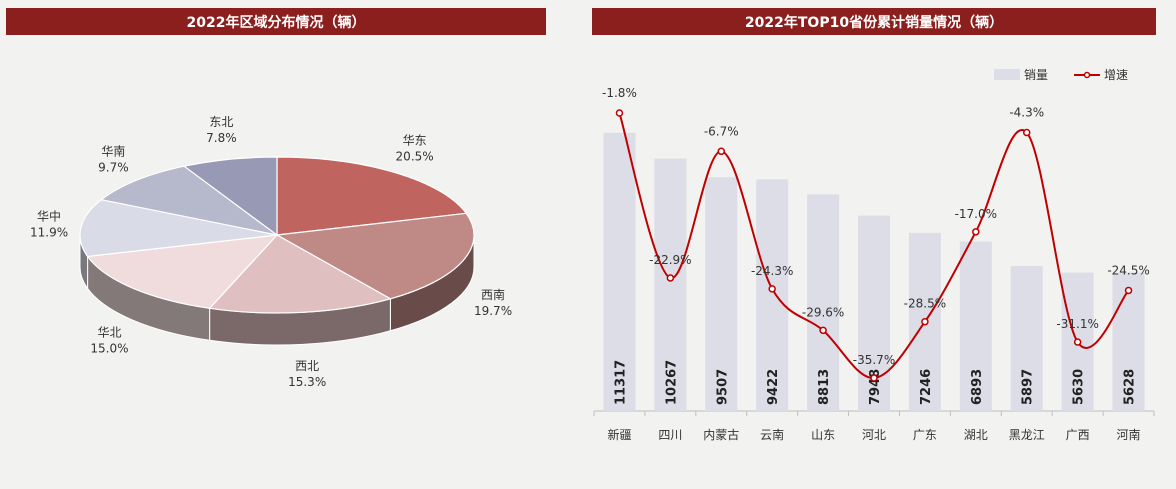 The image size is (1176, 489). What do you see at coordinates (49, 233) in the screenshot?
I see `pie-pct-华中: 11.9%` at bounding box center [49, 233].